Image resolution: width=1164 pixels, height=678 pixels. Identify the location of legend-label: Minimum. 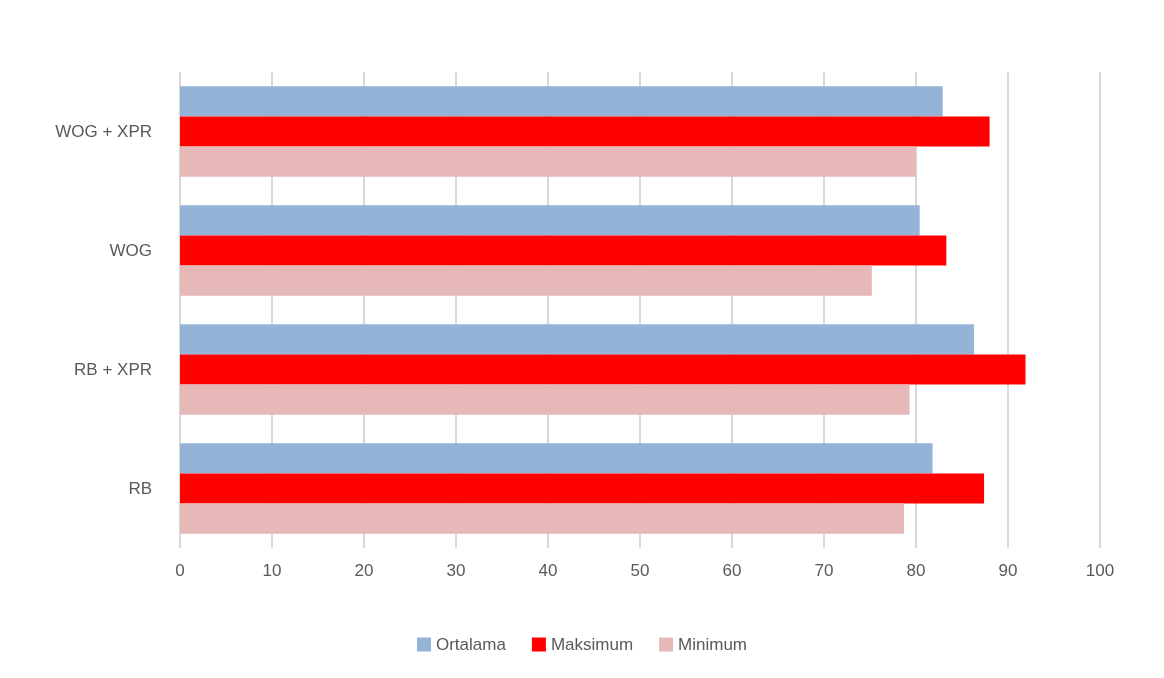
(713, 644).